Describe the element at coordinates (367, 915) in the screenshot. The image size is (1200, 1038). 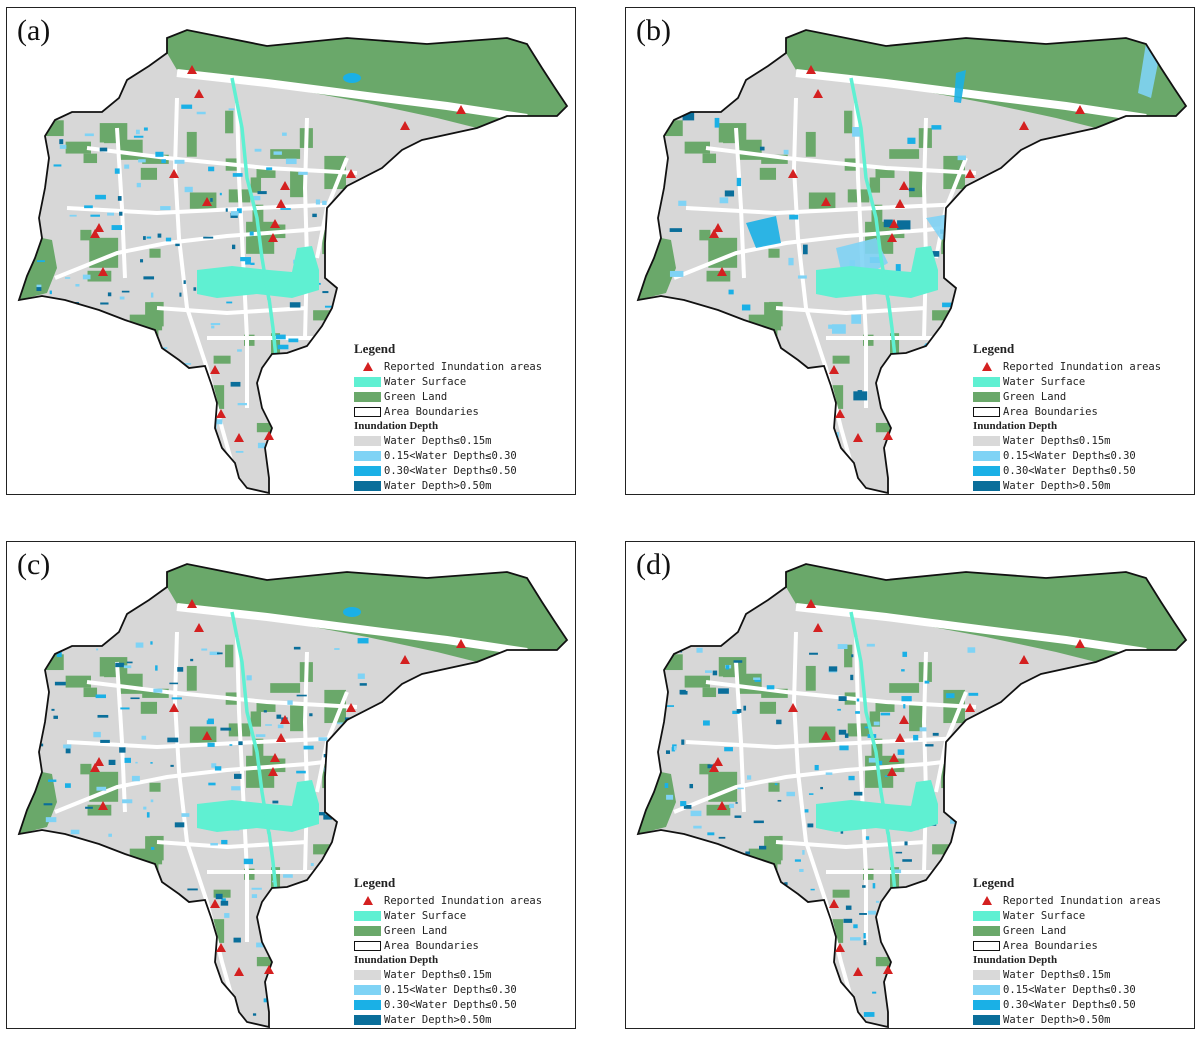
I see `water-surface-swatch` at that location.